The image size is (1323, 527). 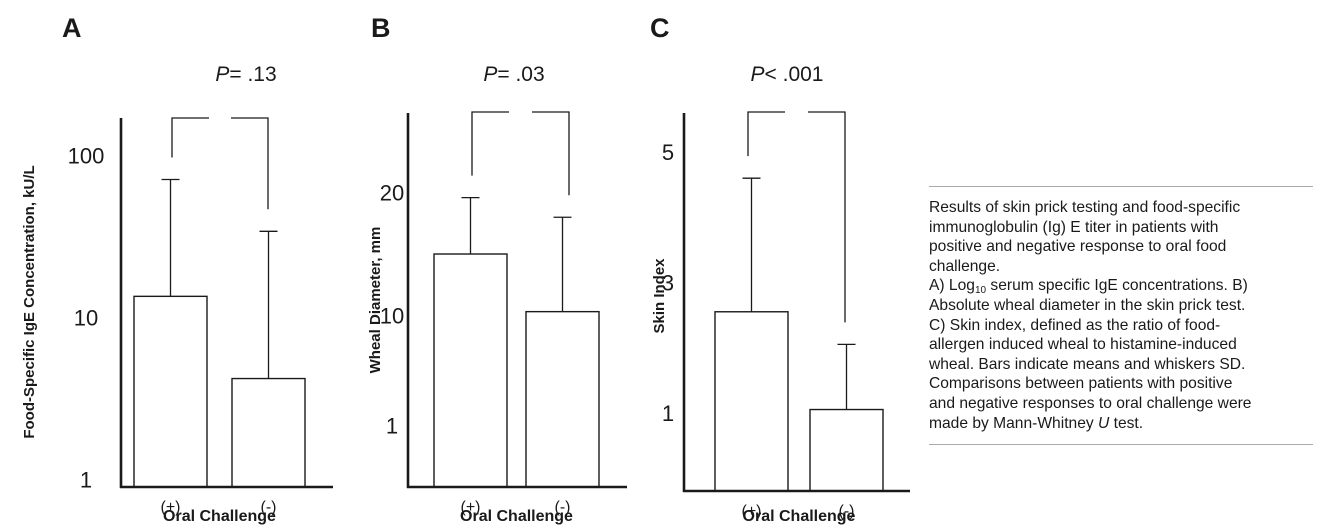 I want to click on y-axis-label: Food-Specific IgE Concentration, kU/L, so click(x=29, y=301).